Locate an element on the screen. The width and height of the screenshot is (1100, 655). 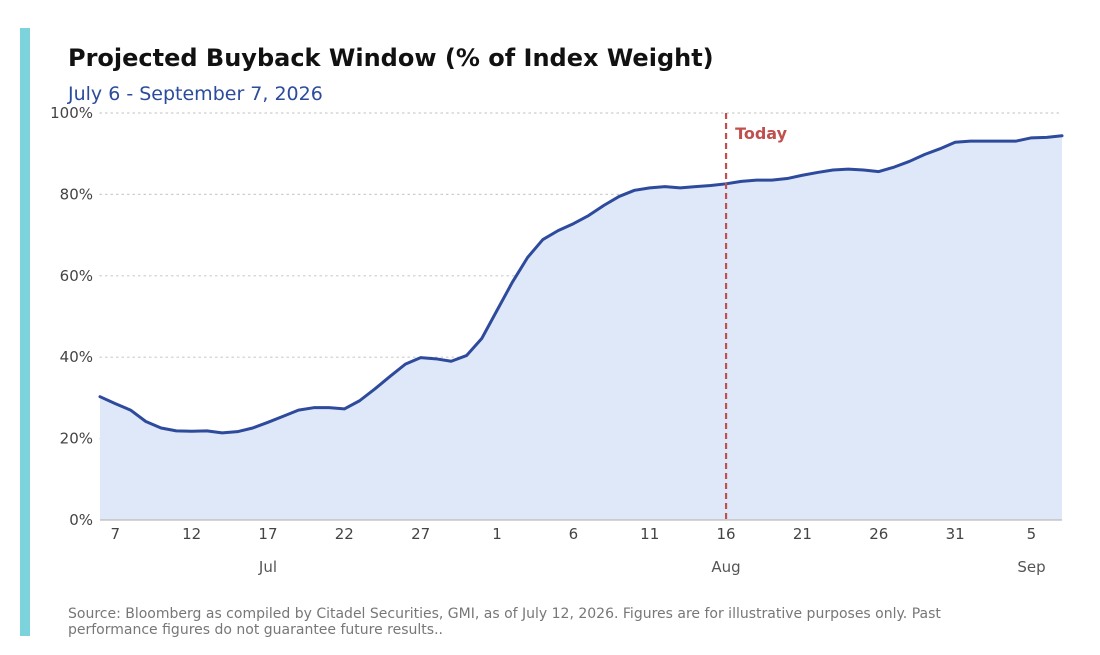
x-tick-label: 6 is located at coordinates (574, 534).